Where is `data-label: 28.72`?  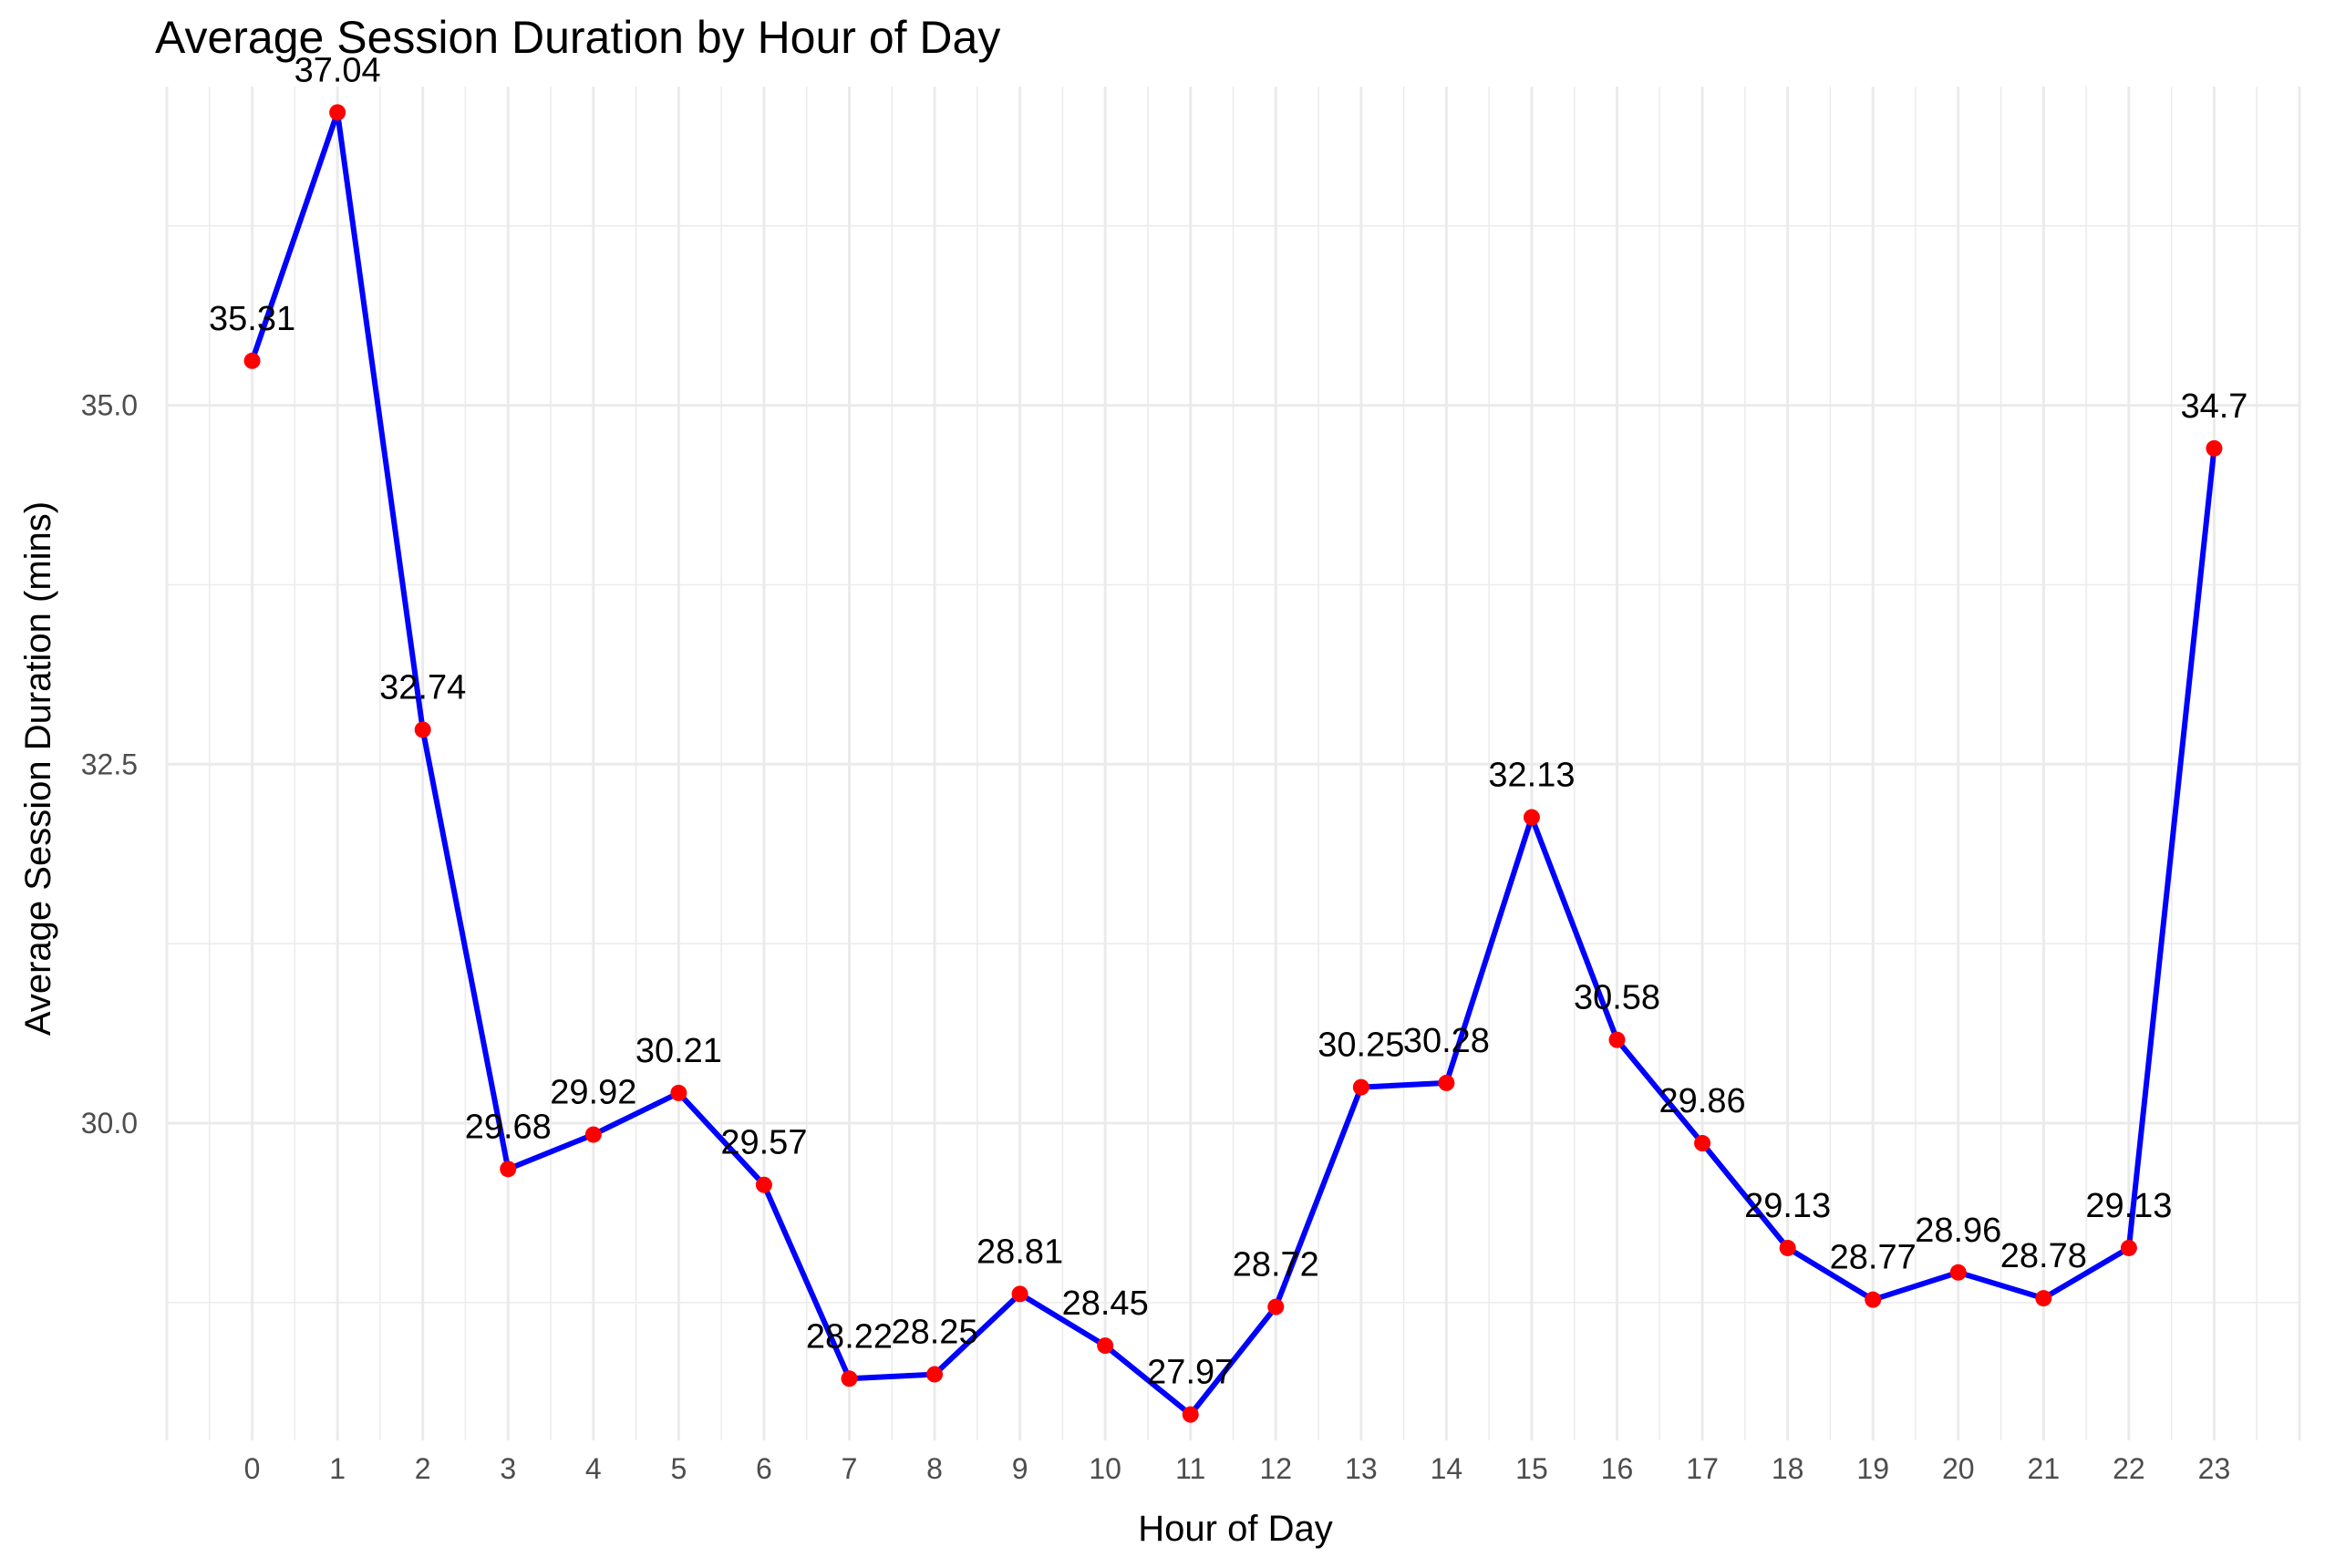 data-label: 28.72 is located at coordinates (1276, 1265).